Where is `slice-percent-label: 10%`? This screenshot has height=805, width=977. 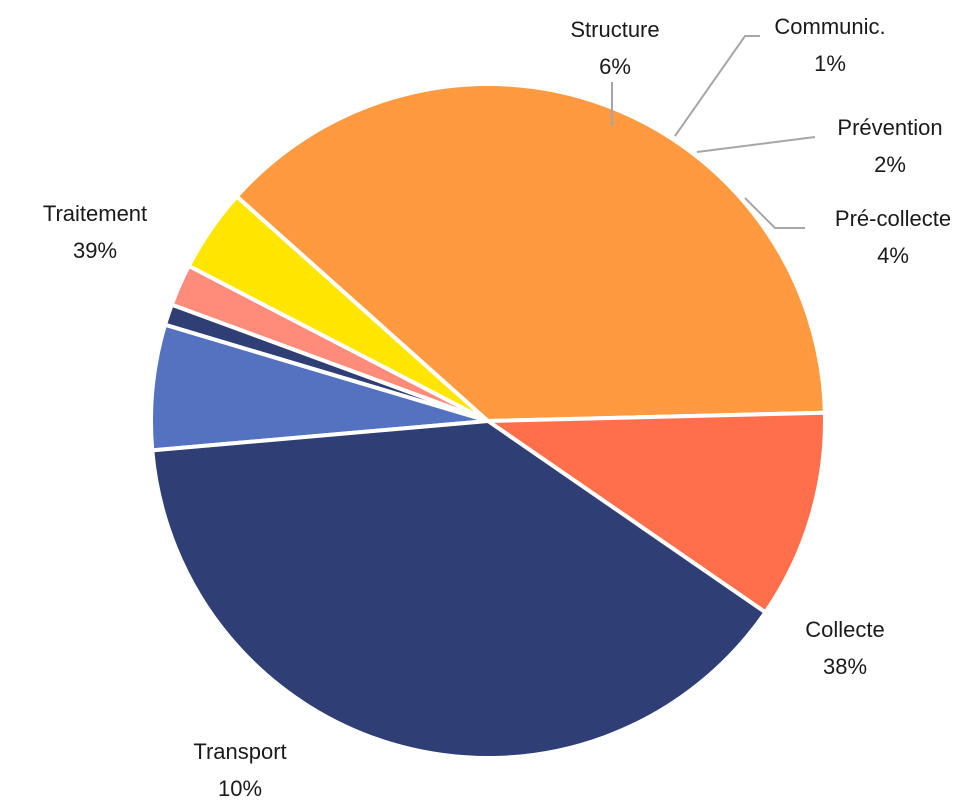
slice-percent-label: 10% is located at coordinates (240, 788).